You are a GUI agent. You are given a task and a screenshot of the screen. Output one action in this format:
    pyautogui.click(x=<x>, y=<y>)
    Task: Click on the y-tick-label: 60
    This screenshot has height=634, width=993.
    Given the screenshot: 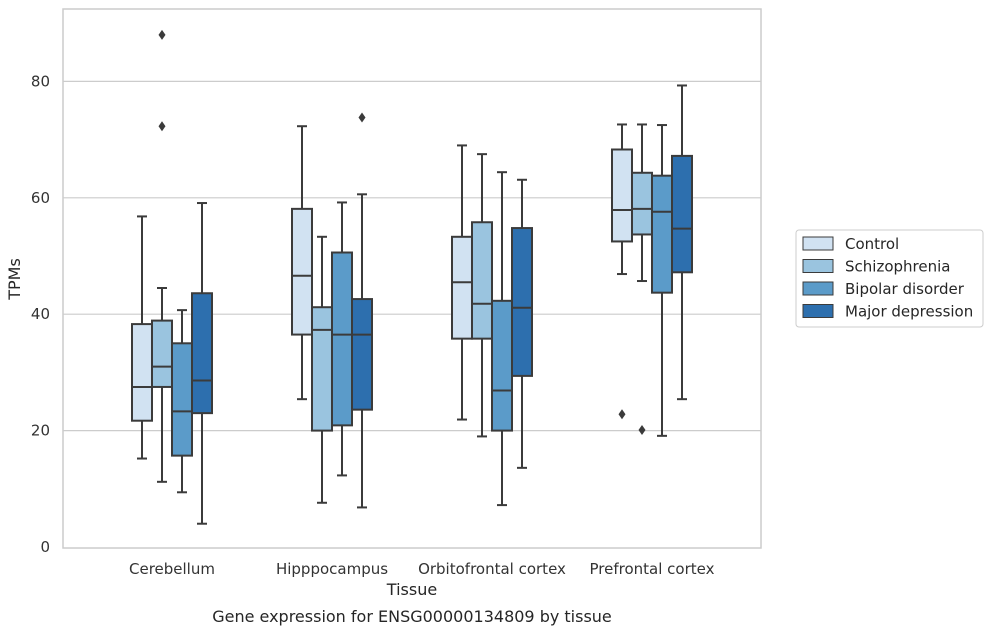 What is the action you would take?
    pyautogui.click(x=40, y=198)
    